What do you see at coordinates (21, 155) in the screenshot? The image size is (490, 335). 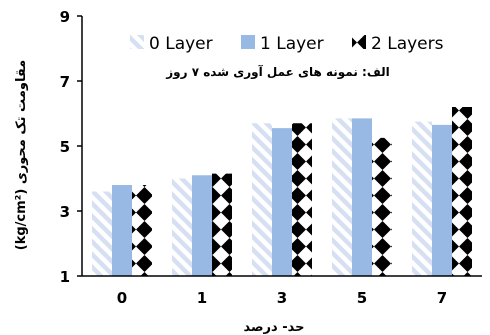 I see `y-axis-label: مقاومت تک محوری (kg/cm²)` at bounding box center [21, 155].